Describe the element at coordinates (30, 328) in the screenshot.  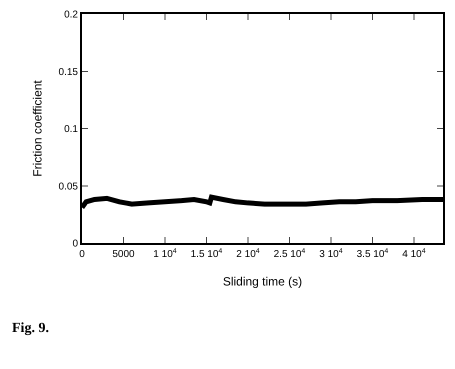
I see `caption: Fig. 9.` at that location.